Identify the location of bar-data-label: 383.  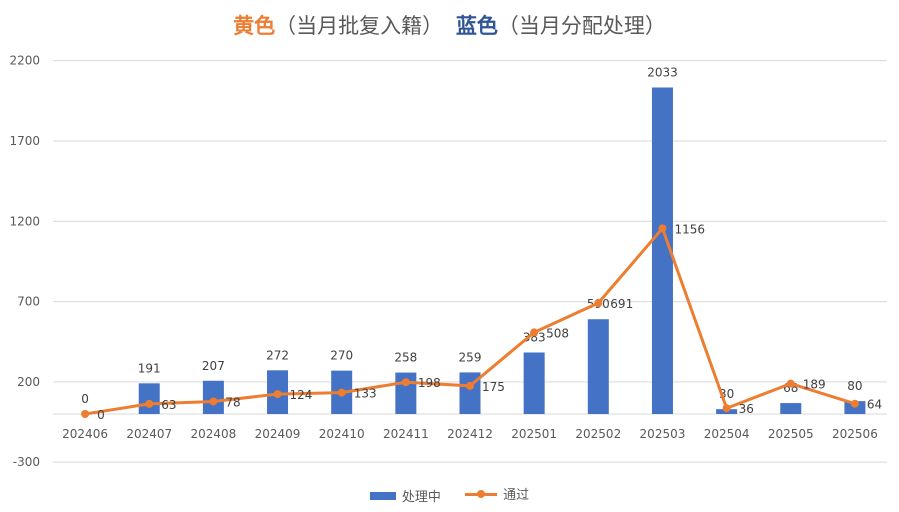
(534, 337).